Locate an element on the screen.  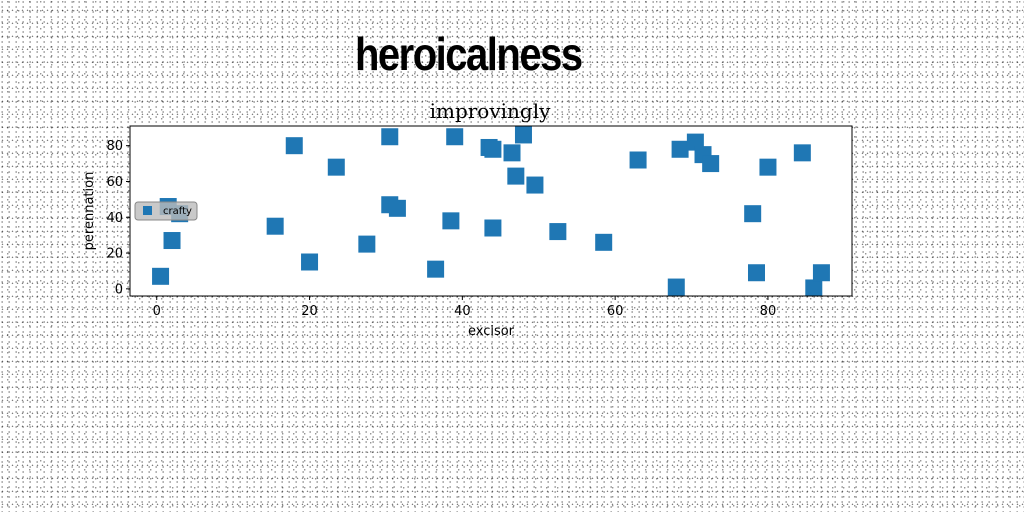
x-axis: 0 20 40 60 80 is located at coordinates (465, 307).